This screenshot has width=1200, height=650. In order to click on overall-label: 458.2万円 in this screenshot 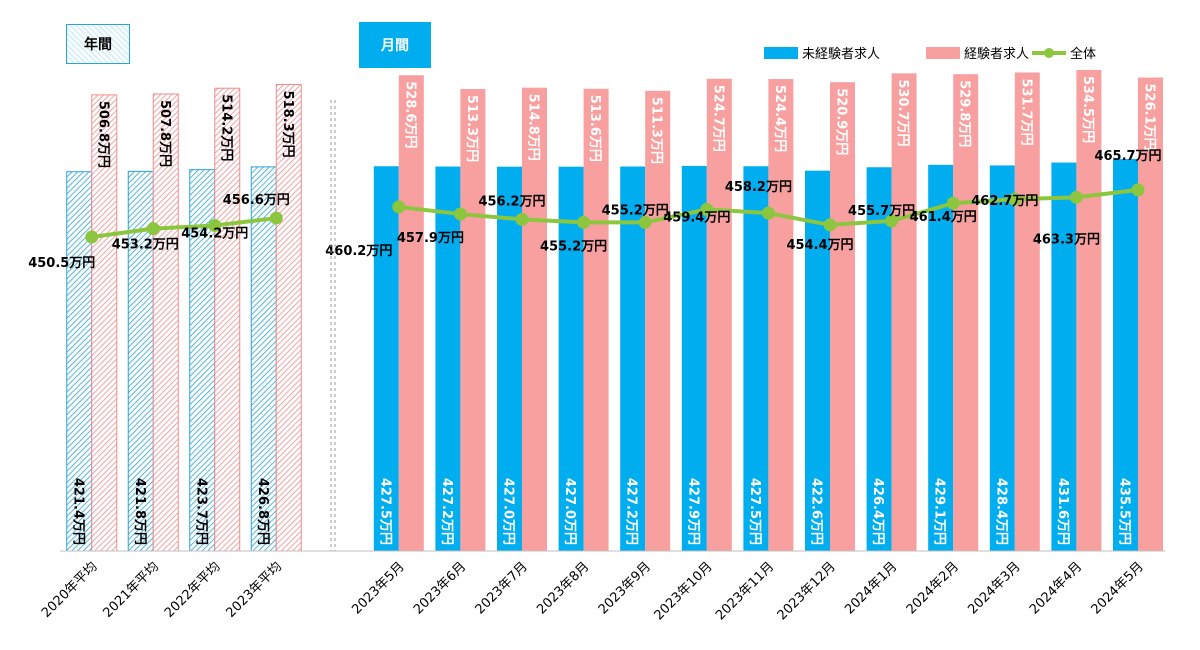, I will do `click(758, 187)`.